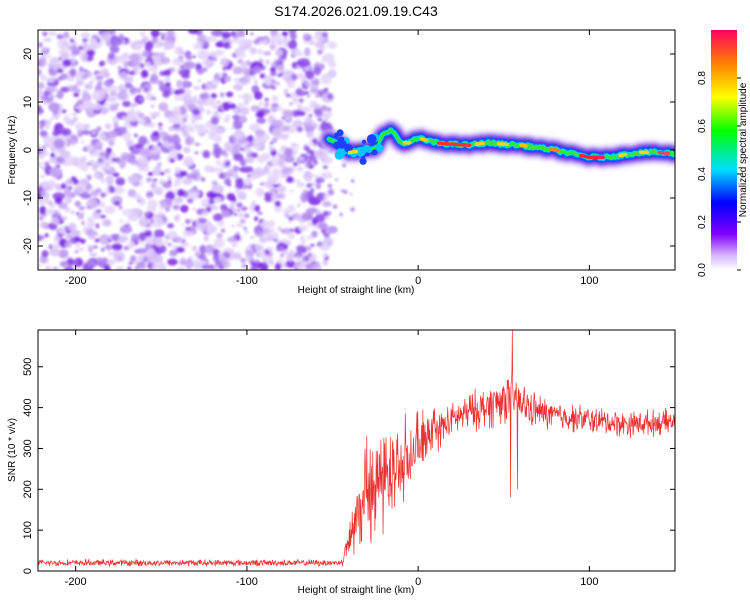 The image size is (750, 600). I want to click on ridge-peak, so click(454, 144).